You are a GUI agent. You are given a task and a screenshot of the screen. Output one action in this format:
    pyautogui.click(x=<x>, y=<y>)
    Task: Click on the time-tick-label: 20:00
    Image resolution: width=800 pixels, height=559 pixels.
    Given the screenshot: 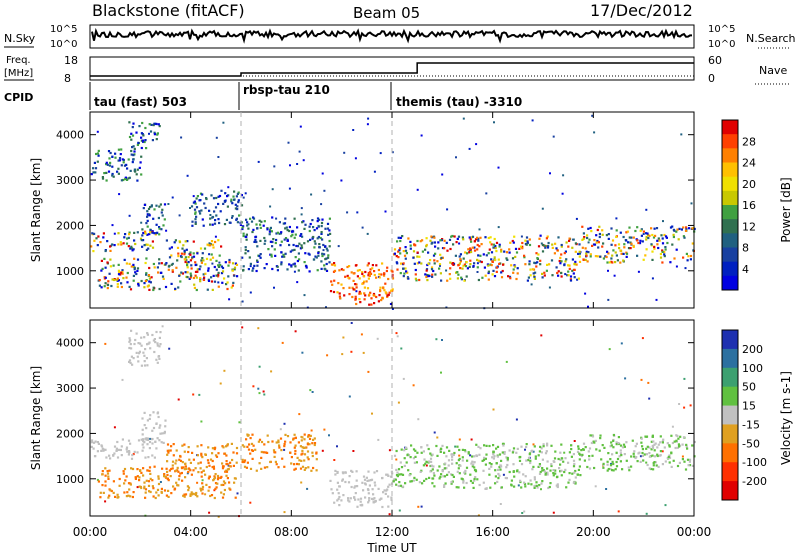 What is the action you would take?
    pyautogui.click(x=593, y=532)
    